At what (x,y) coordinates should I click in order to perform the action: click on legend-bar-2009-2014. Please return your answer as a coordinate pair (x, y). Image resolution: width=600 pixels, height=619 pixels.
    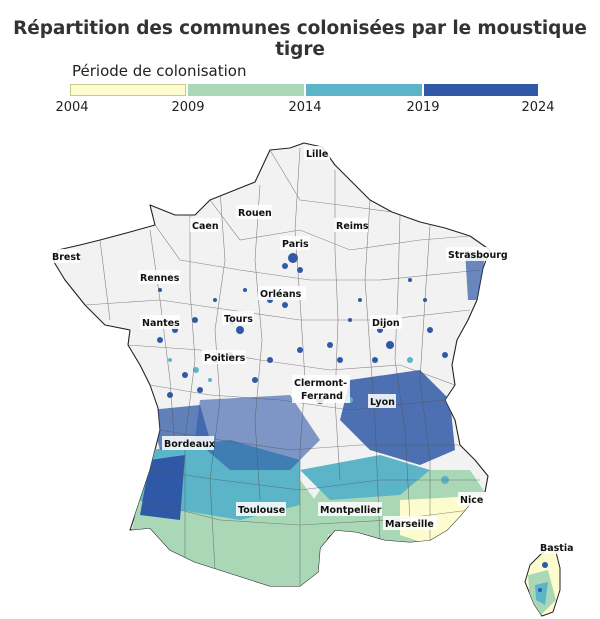
    Looking at the image, I should click on (246, 90).